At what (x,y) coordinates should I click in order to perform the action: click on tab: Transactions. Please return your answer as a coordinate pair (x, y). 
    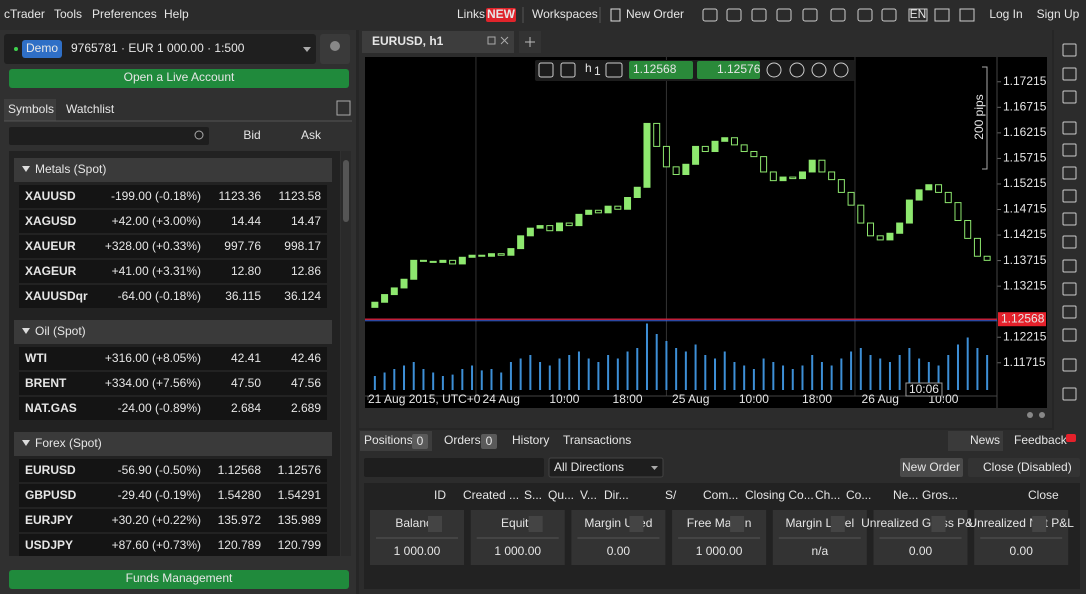
    Looking at the image, I should click on (597, 440).